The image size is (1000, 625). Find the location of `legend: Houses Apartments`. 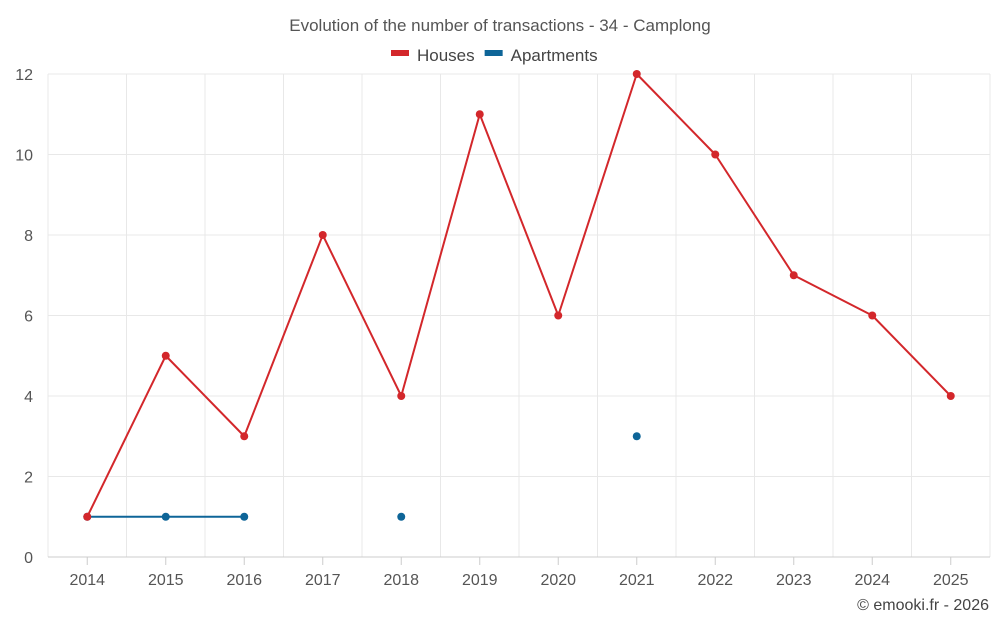

legend: Houses Apartments is located at coordinates (494, 55).